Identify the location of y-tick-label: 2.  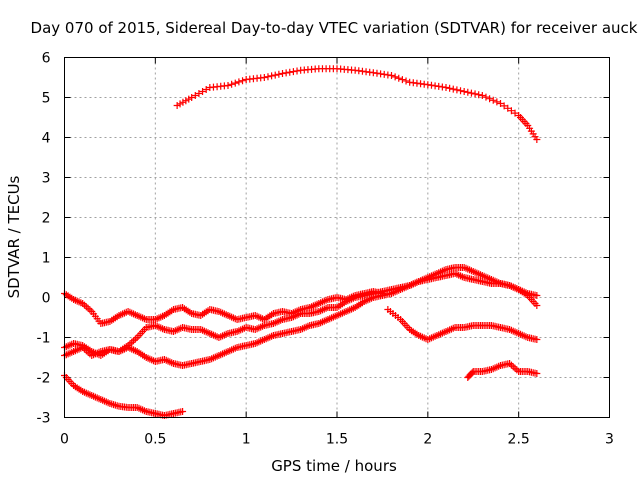
(46, 219).